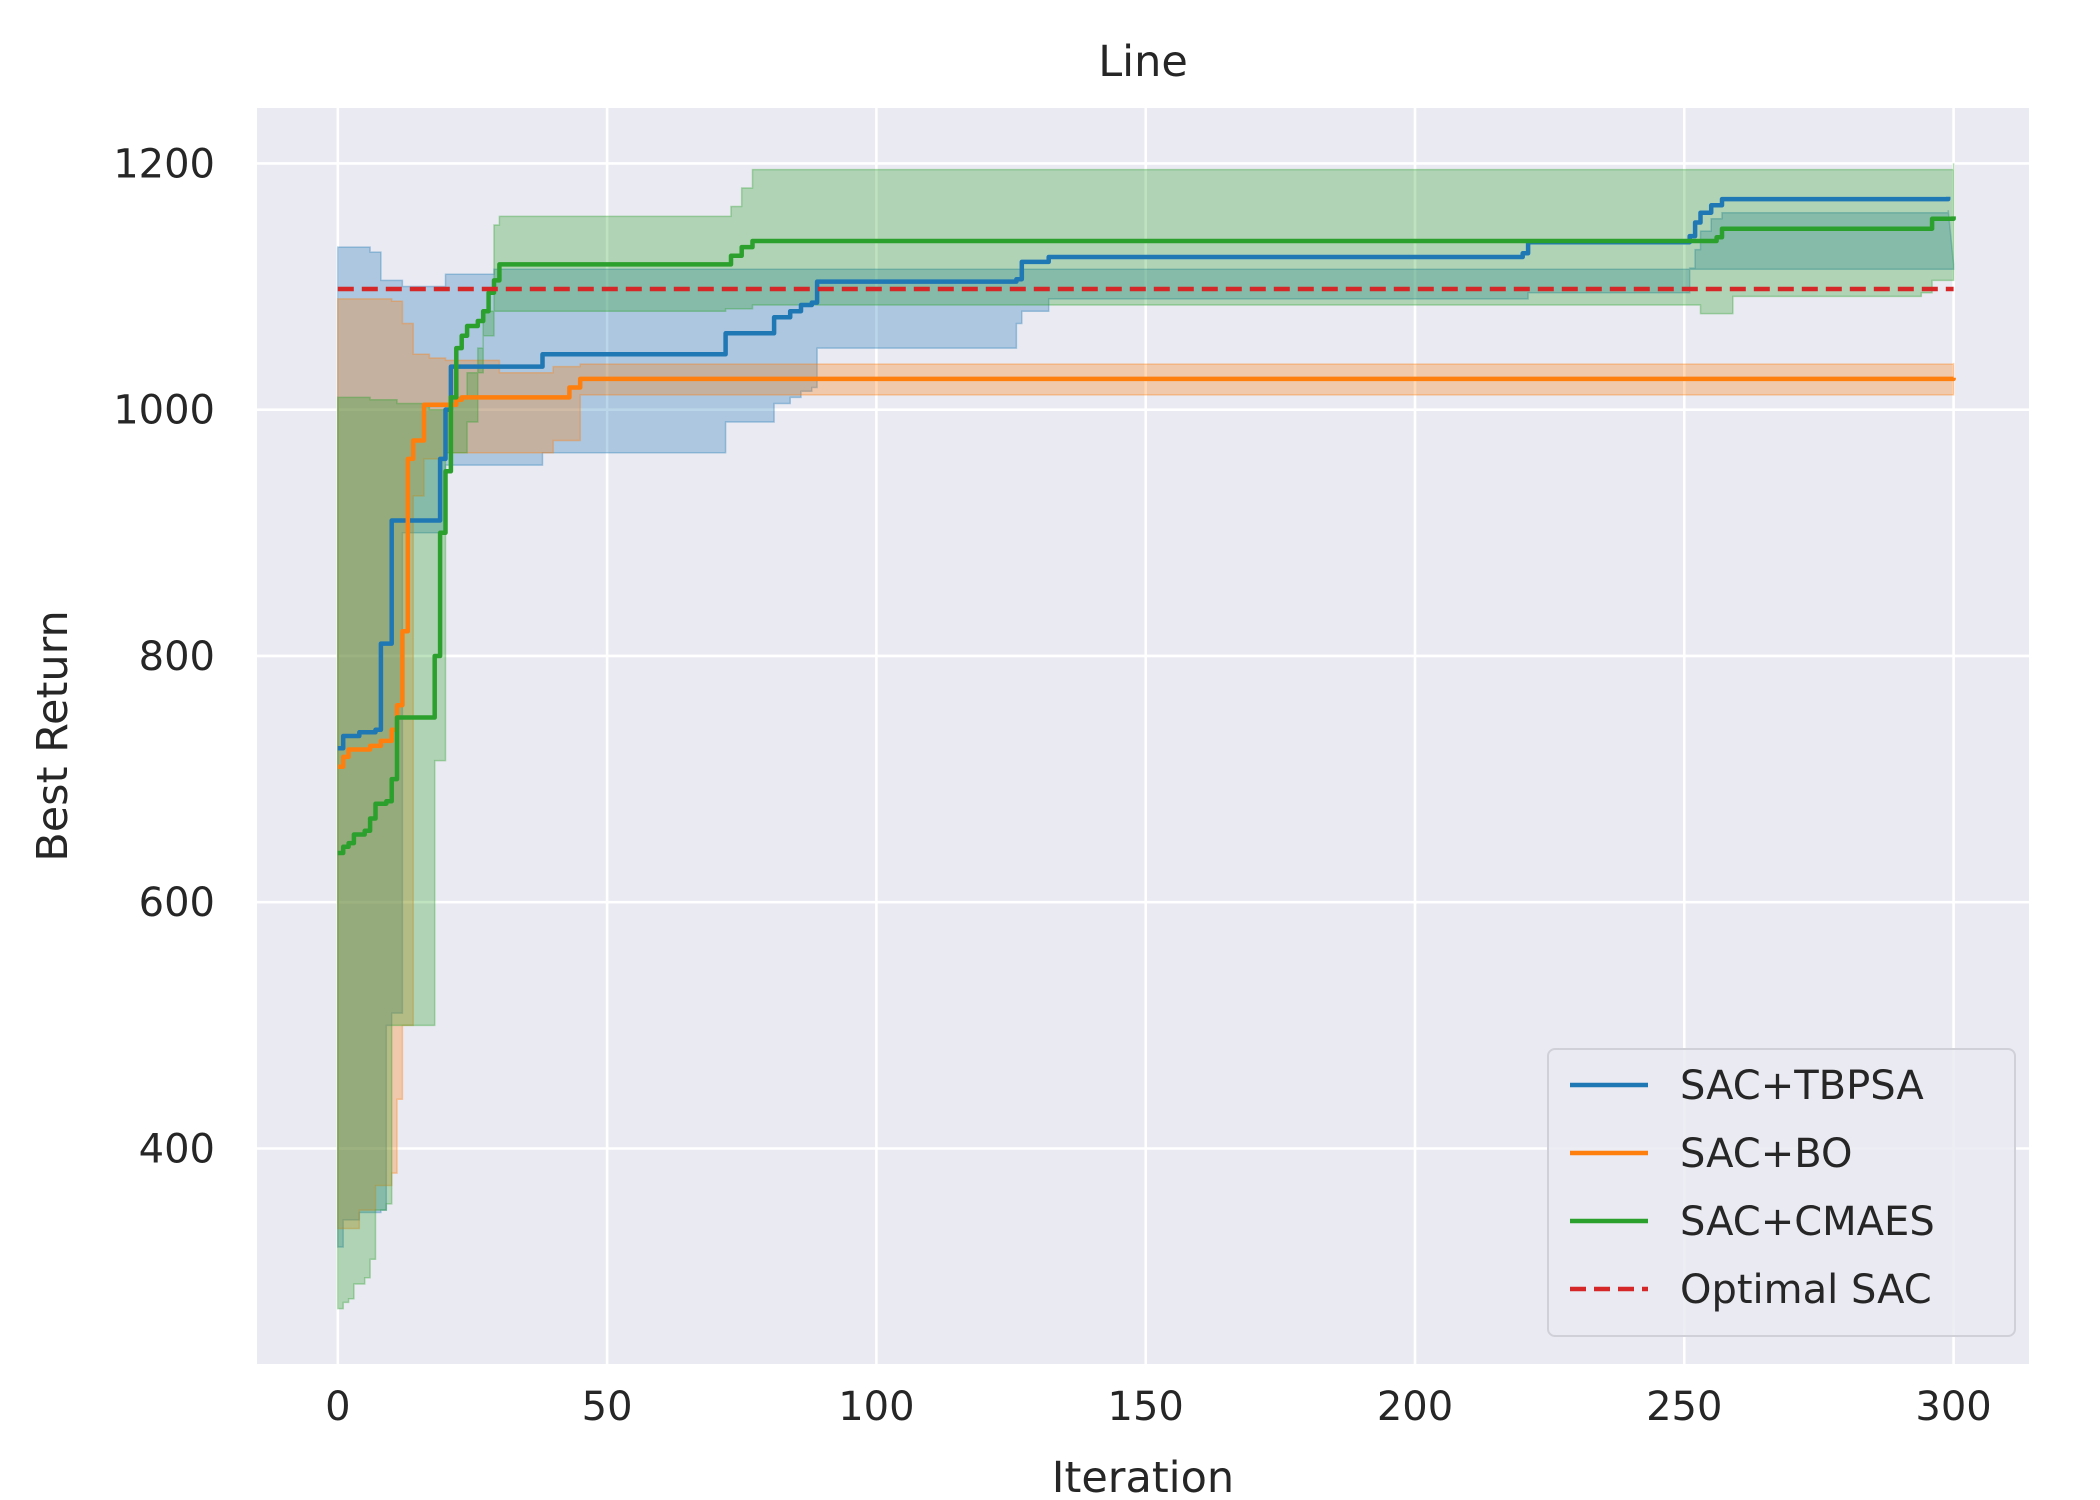 The width and height of the screenshot is (2100, 1500). Describe the element at coordinates (1802, 1086) in the screenshot. I see `legend-label: SAC+TBPSA` at that location.